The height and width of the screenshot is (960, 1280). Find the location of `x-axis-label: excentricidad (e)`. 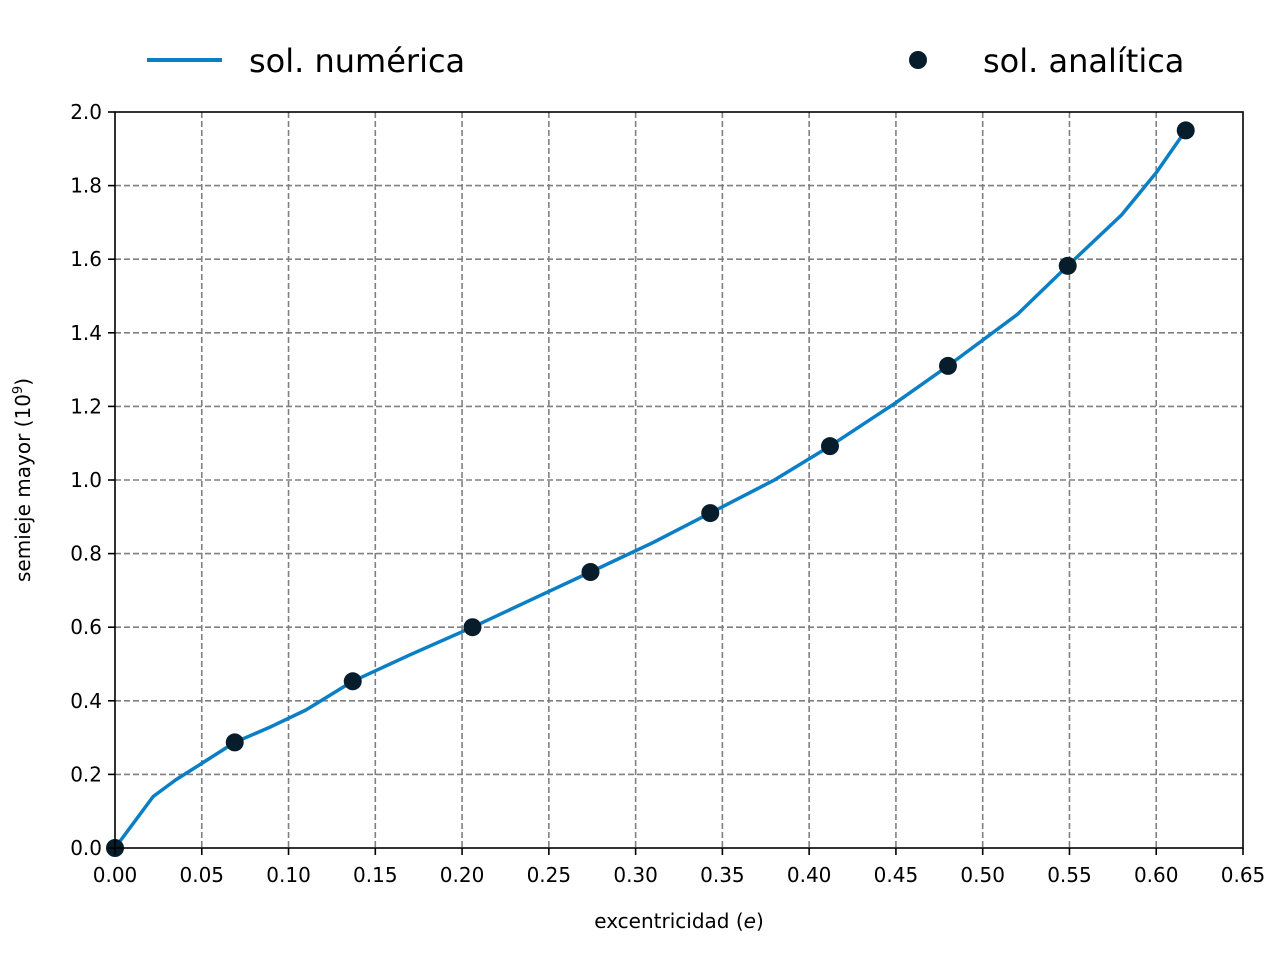

x-axis-label: excentricidad (e) is located at coordinates (679, 921).